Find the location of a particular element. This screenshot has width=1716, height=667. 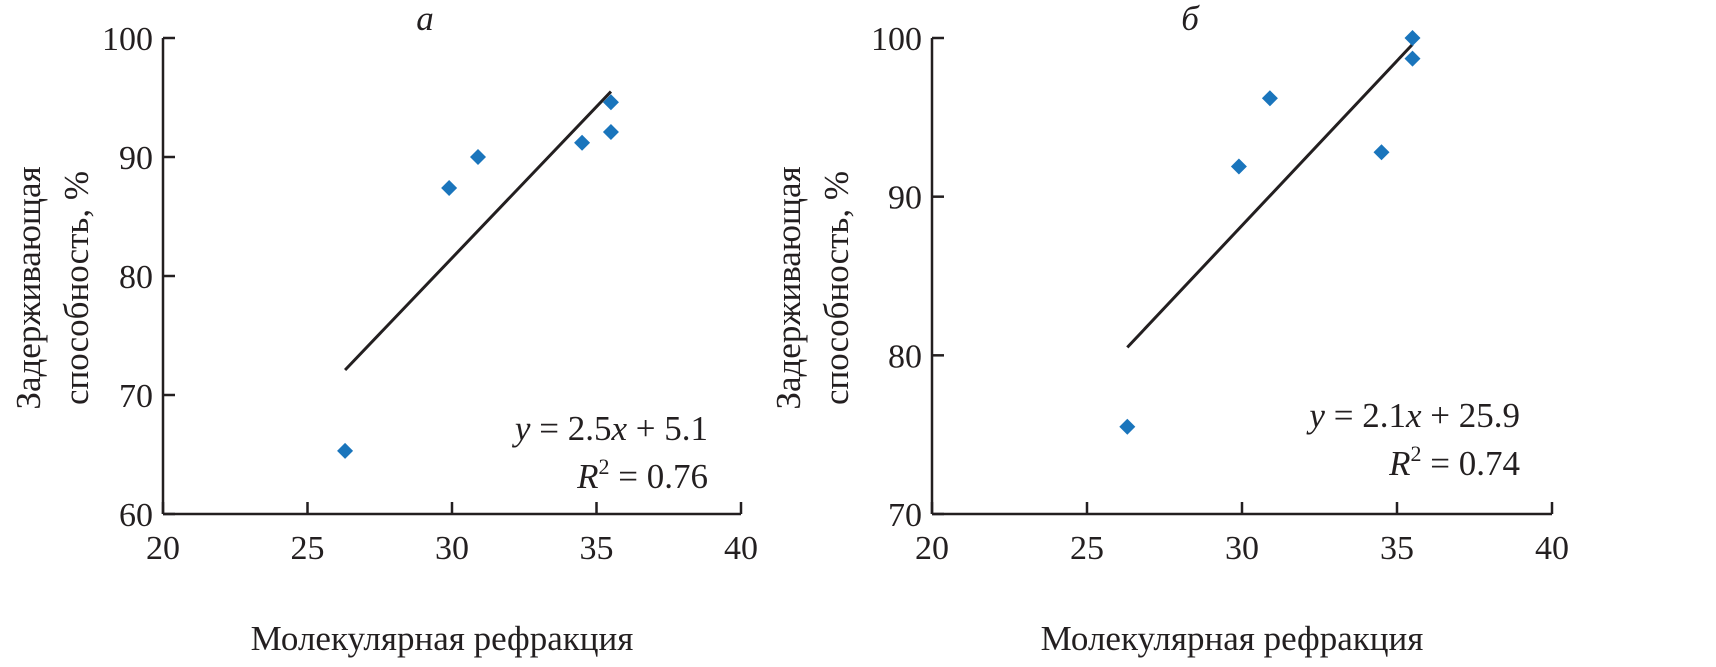

regression-equation: y = 2.5x + 5.1 is located at coordinates (610, 428).